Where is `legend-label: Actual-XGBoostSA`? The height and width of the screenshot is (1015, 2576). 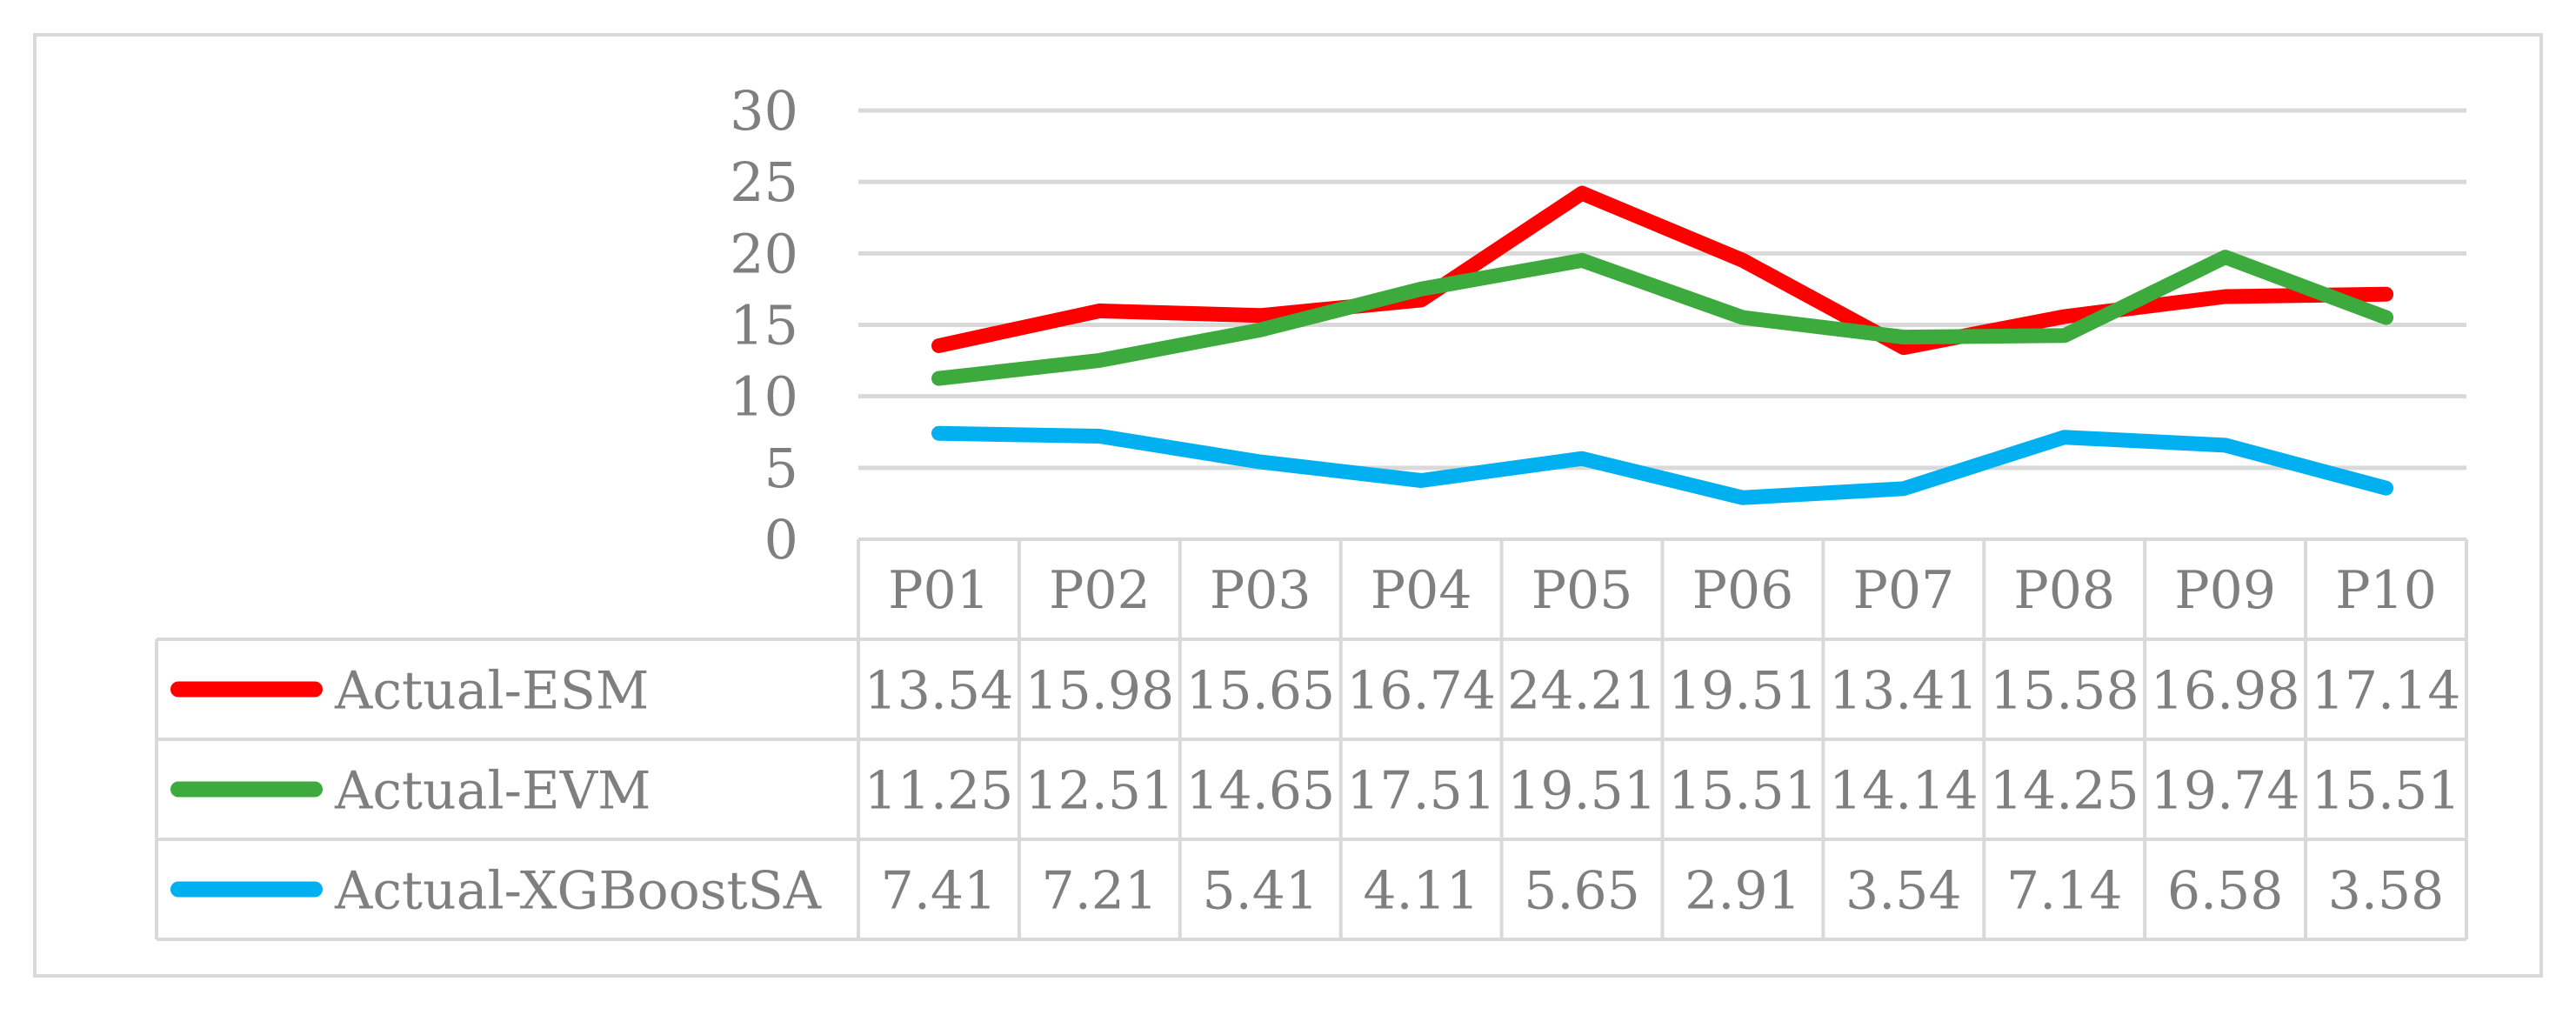 legend-label: Actual-XGBoostSA is located at coordinates (578, 891).